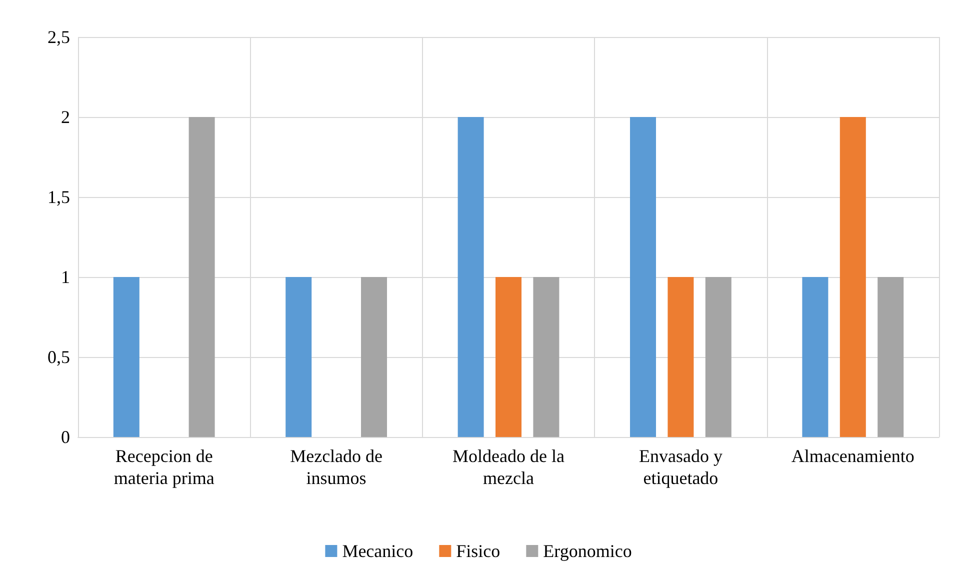  What do you see at coordinates (164, 467) in the screenshot?
I see `x-tick-label: Recepcion de materia prima` at bounding box center [164, 467].